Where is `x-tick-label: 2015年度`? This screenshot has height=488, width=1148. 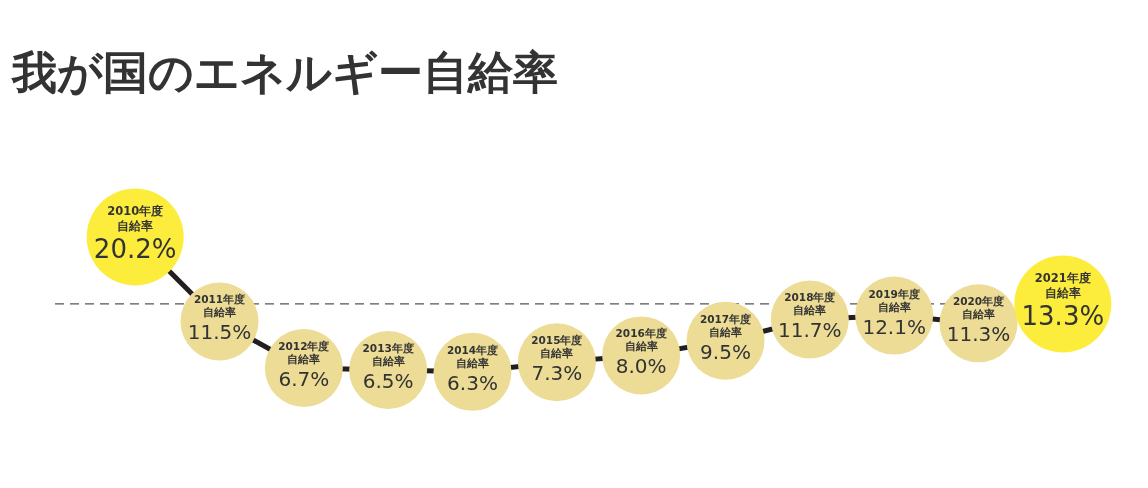
x-tick-label: 2015年度 is located at coordinates (557, 340).